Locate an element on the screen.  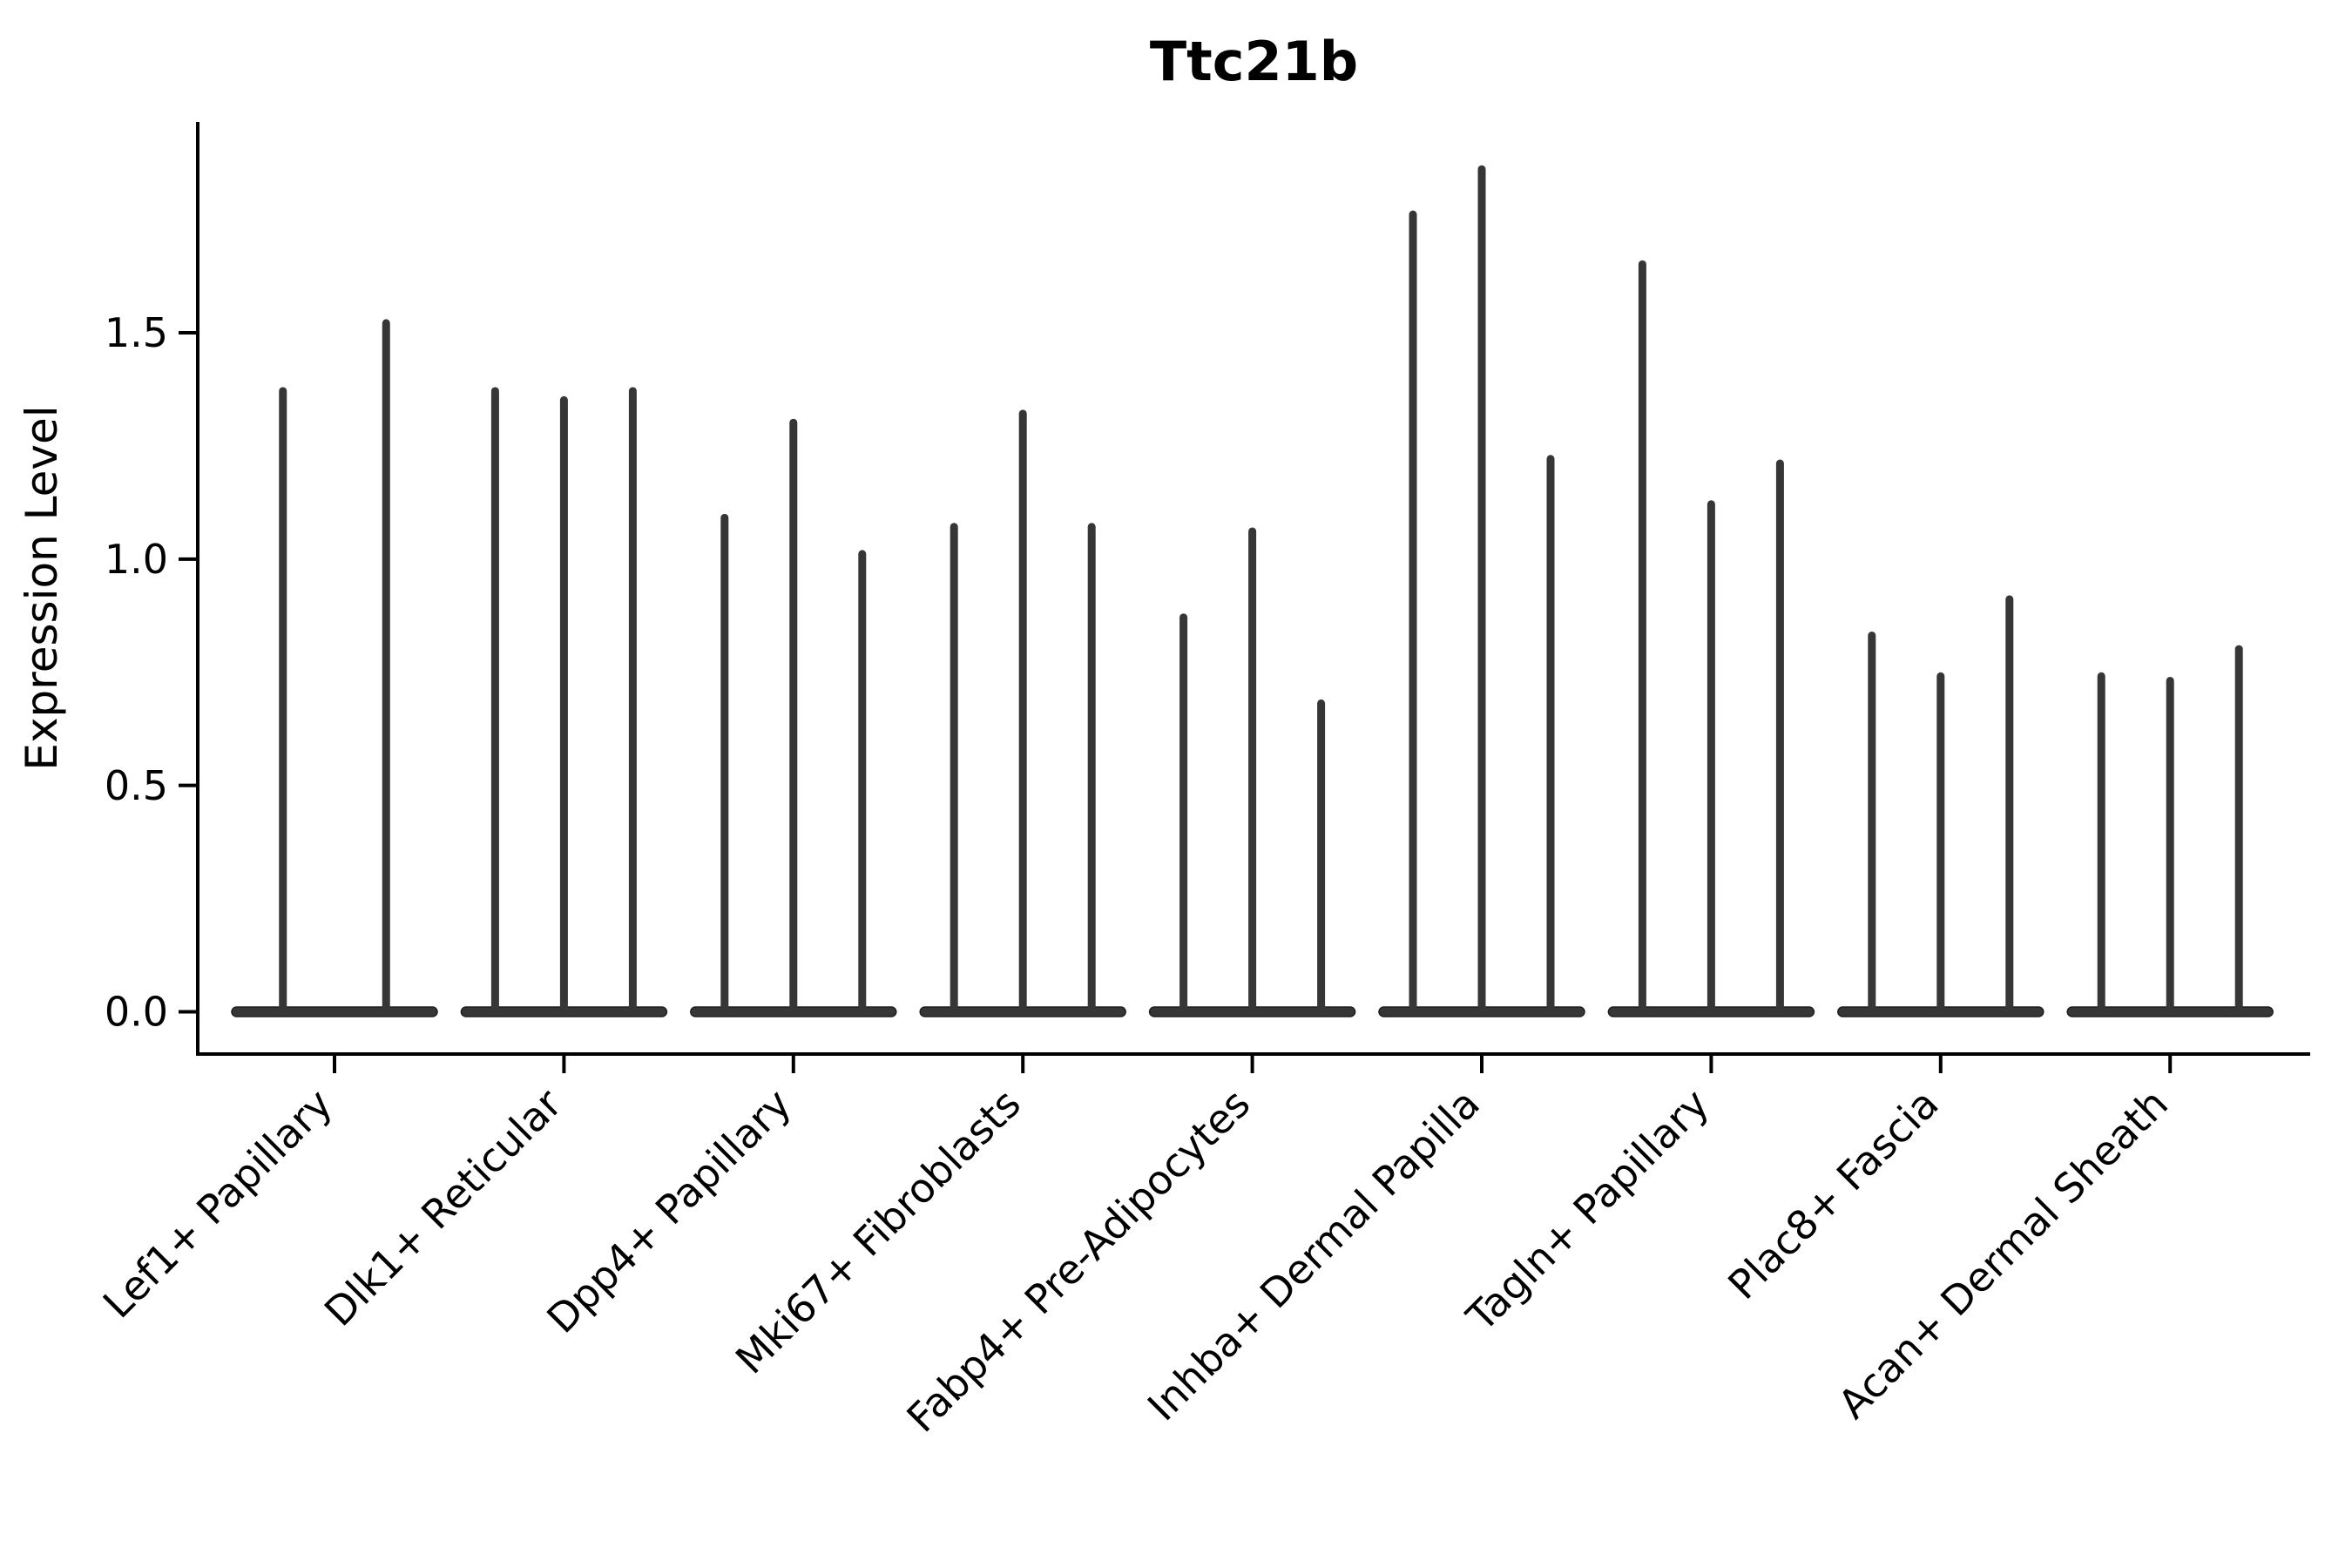
y-tick-label: 1.0 is located at coordinates (136, 559).